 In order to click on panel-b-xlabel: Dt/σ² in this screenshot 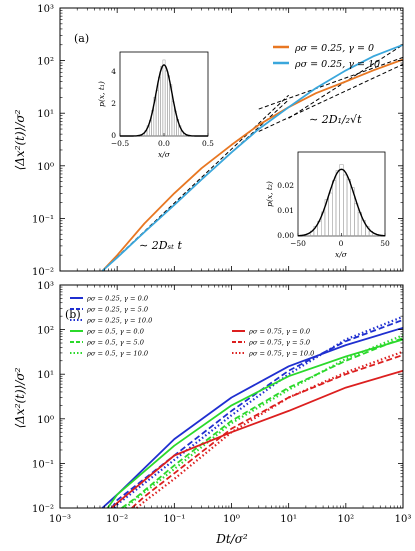, I will do `click(231, 539)`.